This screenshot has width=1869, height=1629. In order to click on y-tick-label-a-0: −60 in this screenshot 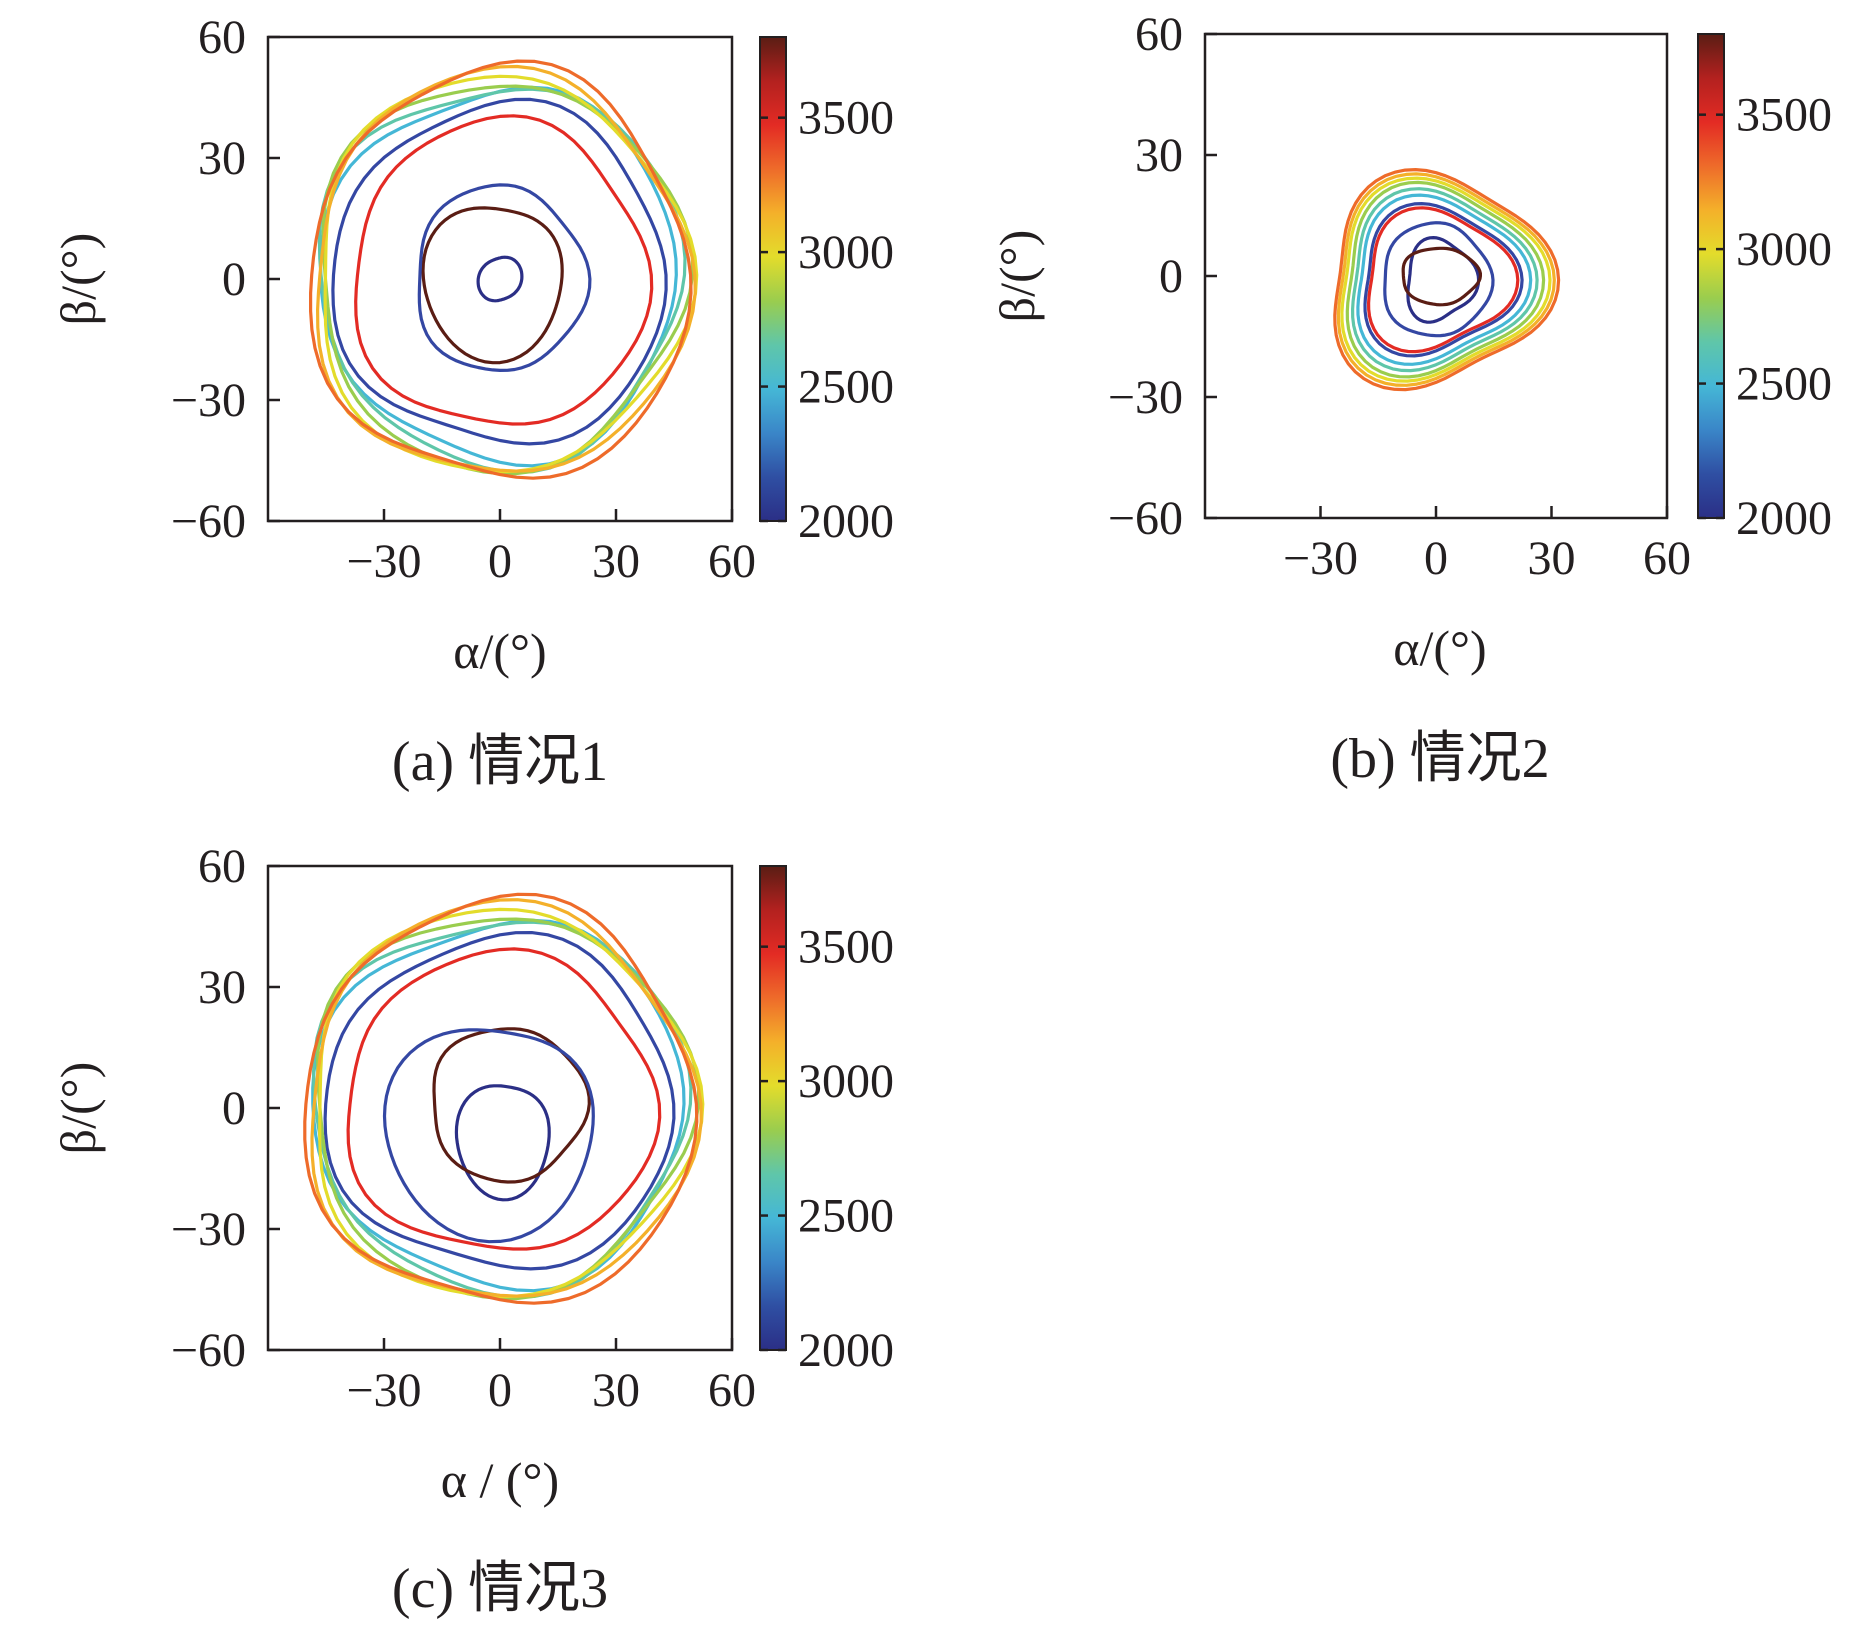, I will do `click(208, 521)`.